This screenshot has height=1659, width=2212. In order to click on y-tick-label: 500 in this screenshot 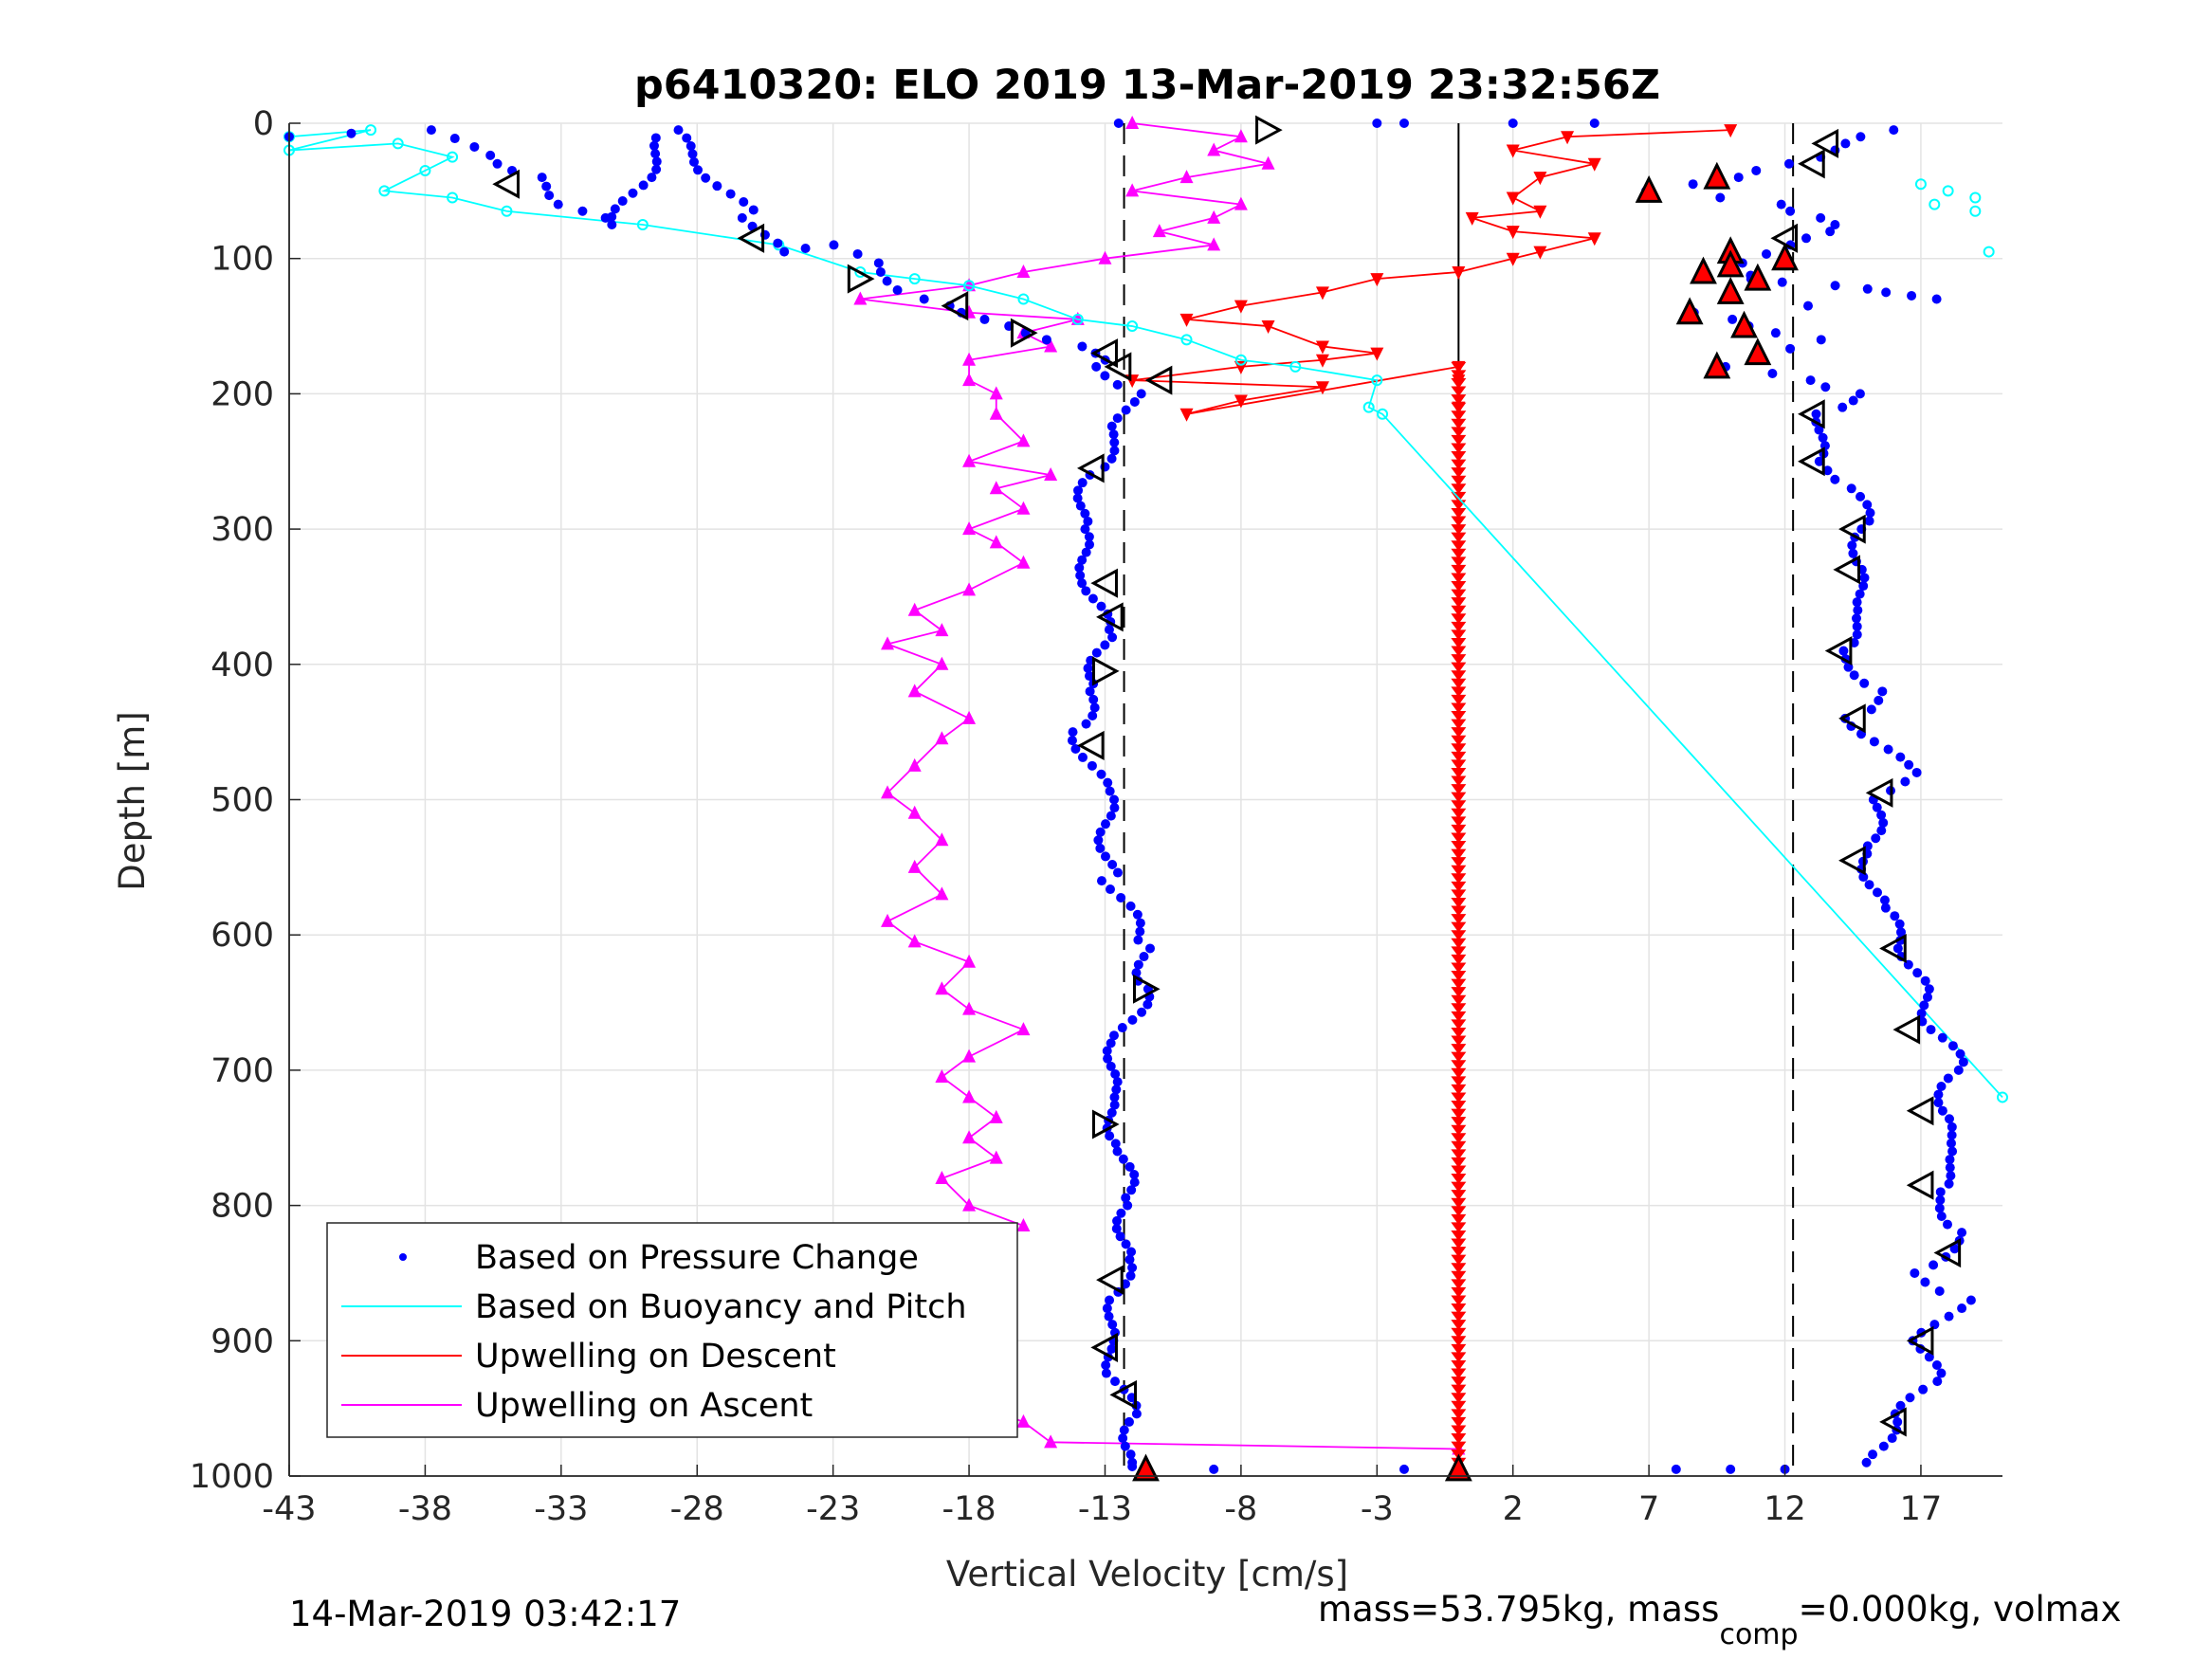, I will do `click(242, 801)`.